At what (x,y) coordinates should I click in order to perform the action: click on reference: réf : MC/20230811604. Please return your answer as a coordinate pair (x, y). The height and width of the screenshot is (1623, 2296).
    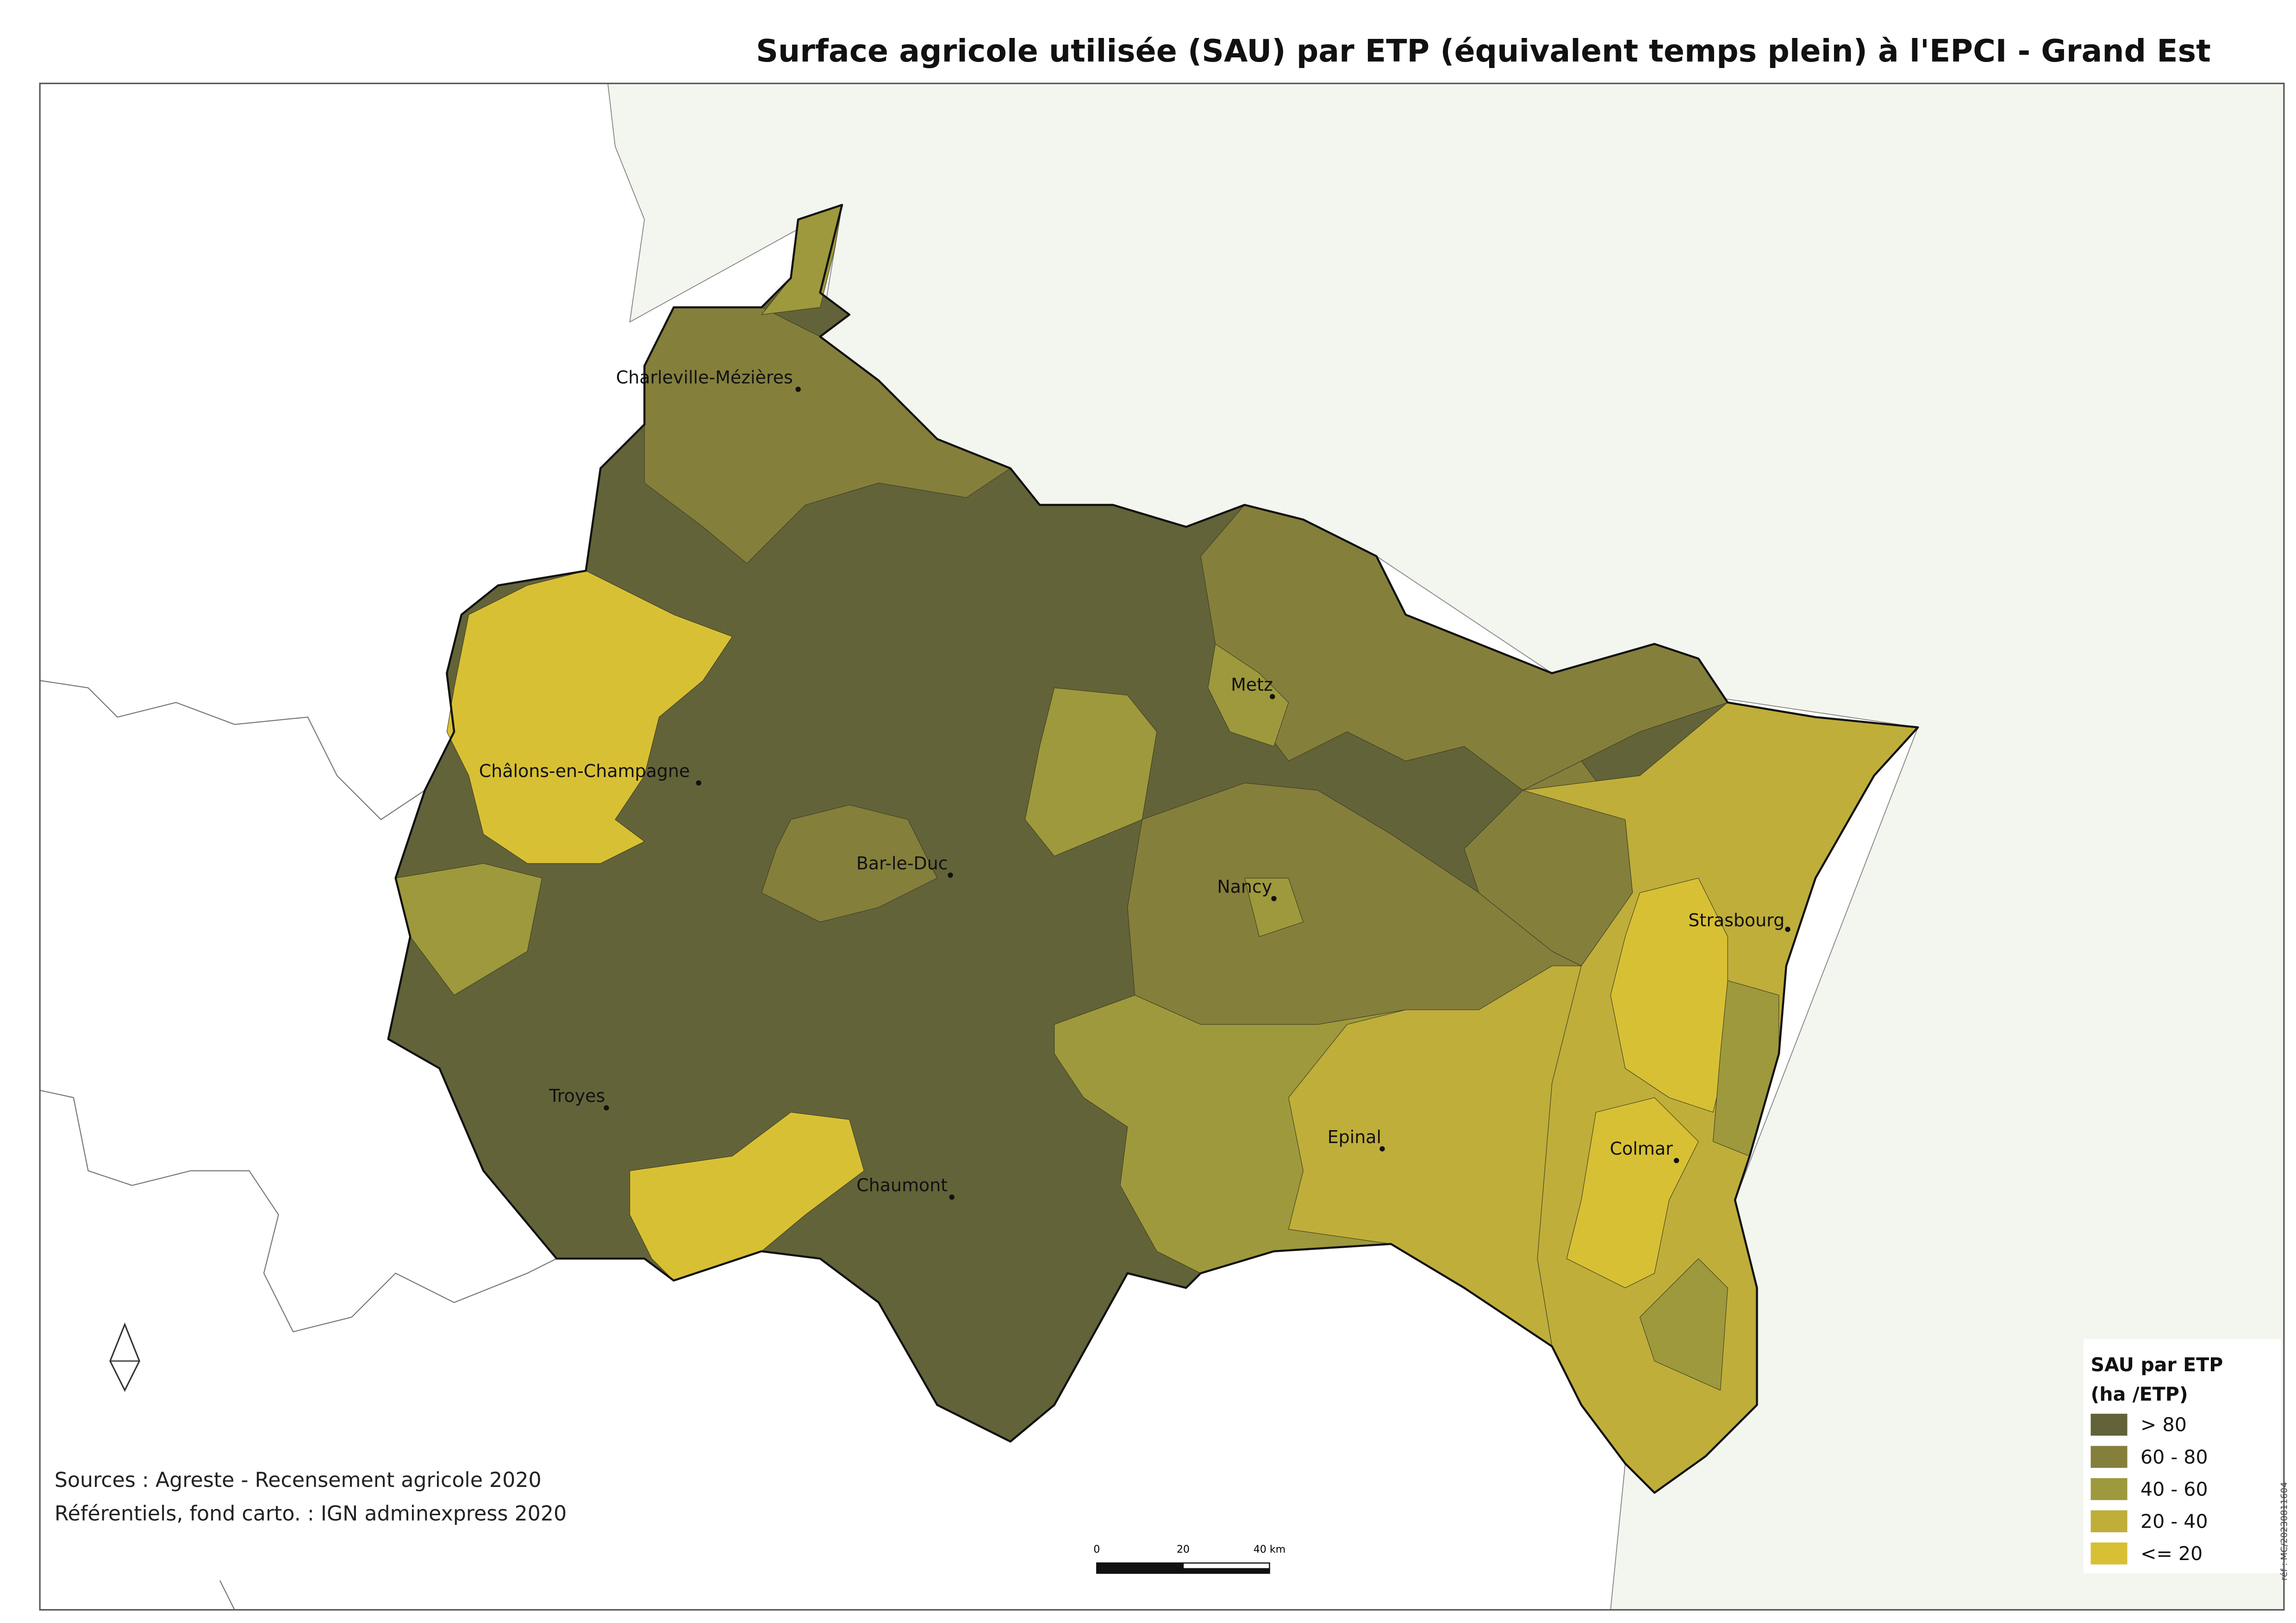
    Looking at the image, I should click on (2284, 1531).